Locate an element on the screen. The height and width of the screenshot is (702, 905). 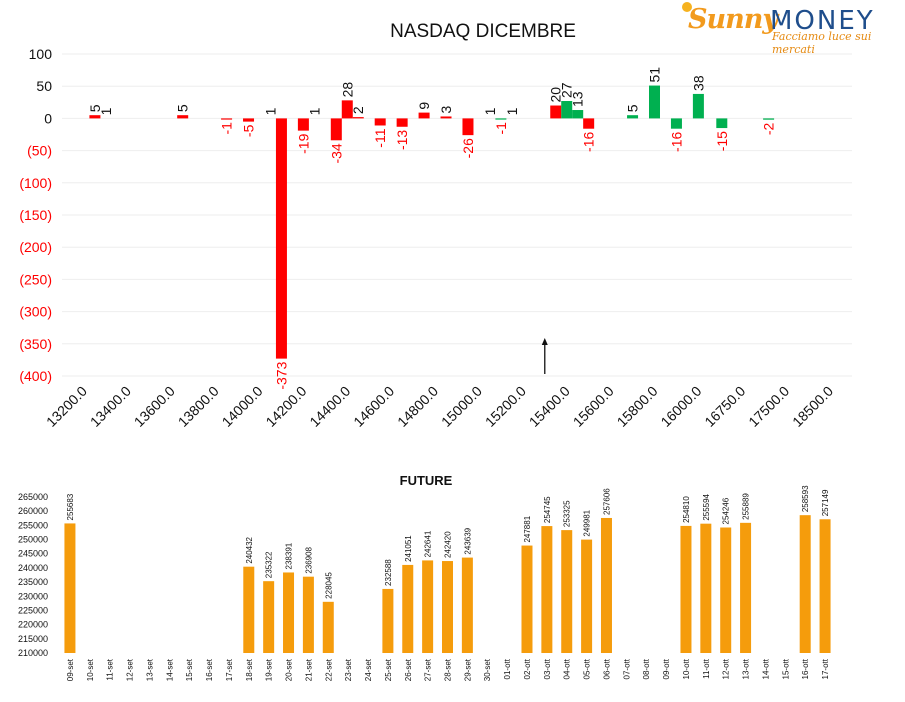
y-tick-label: 0 is located at coordinates (48, 118).